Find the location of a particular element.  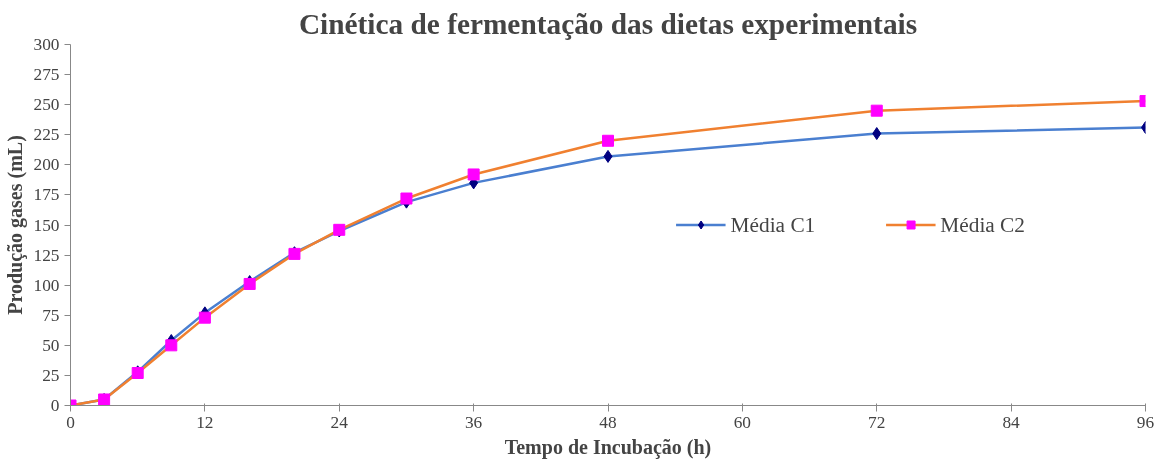

y-tick-label: 50 is located at coordinates (51, 345).